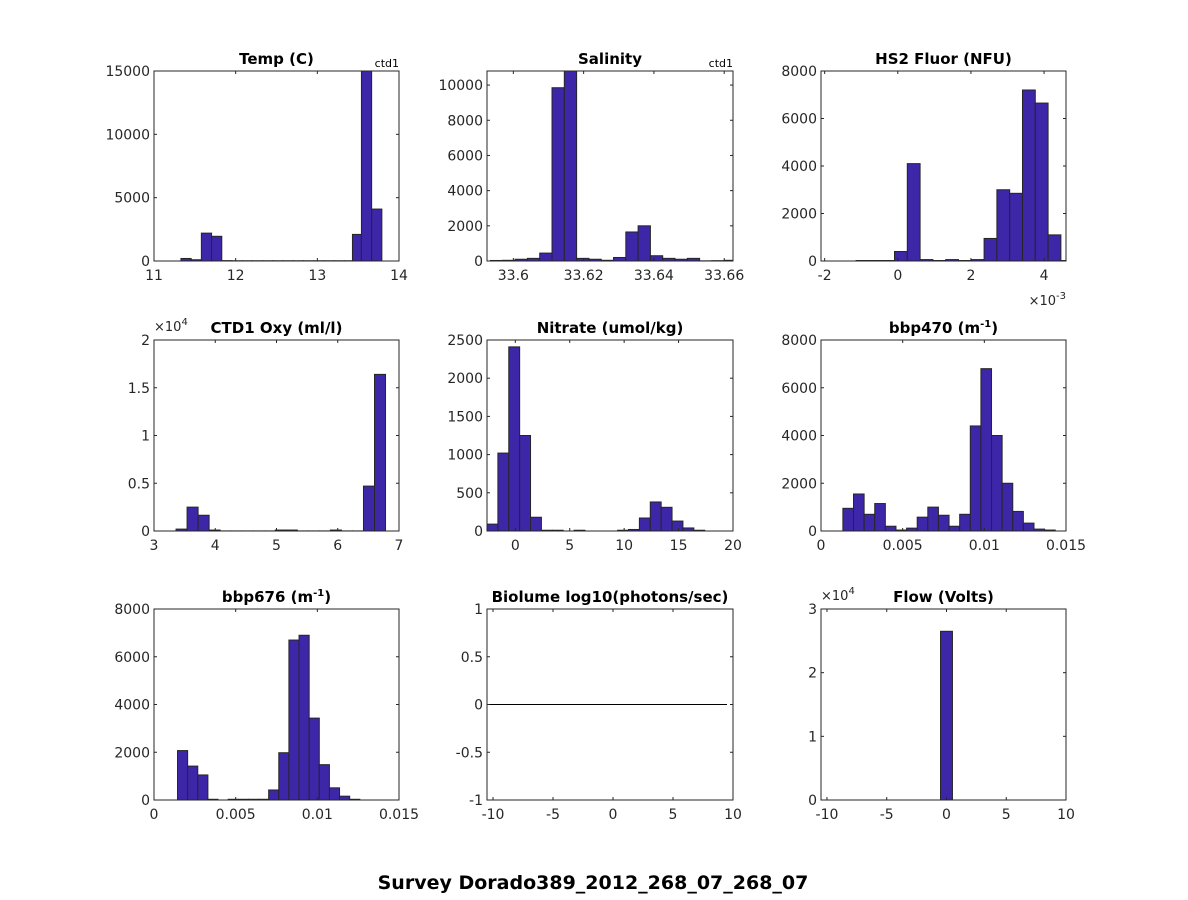 This screenshot has width=1188, height=900. I want to click on y-tick-label: 1000, so click(465, 456).